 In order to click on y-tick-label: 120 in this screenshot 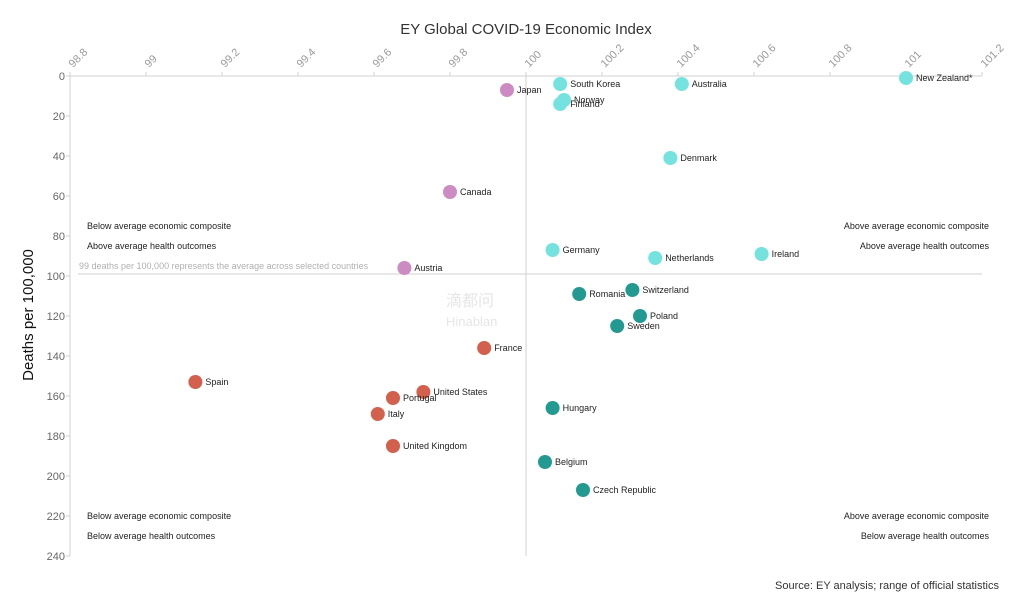, I will do `click(56, 317)`.